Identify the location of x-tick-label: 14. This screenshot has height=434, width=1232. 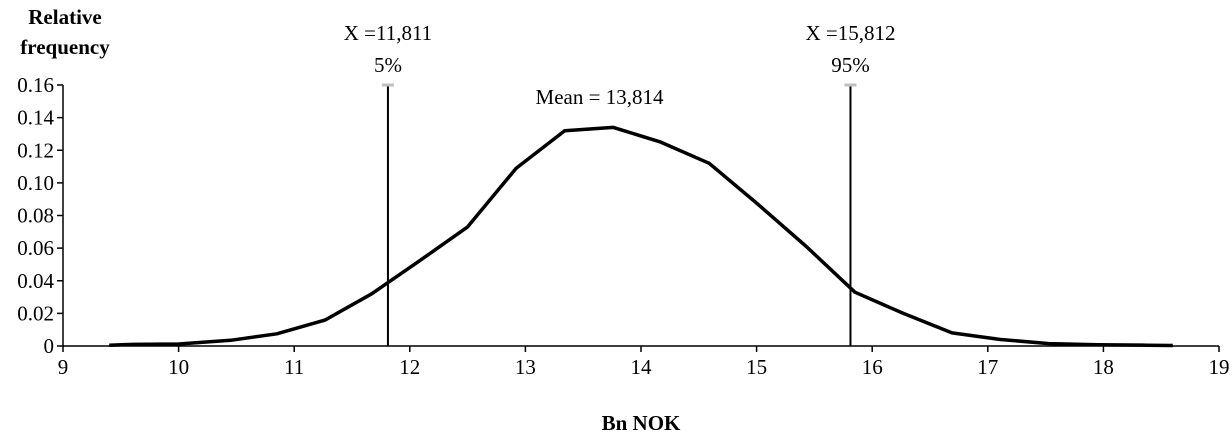
(642, 367).